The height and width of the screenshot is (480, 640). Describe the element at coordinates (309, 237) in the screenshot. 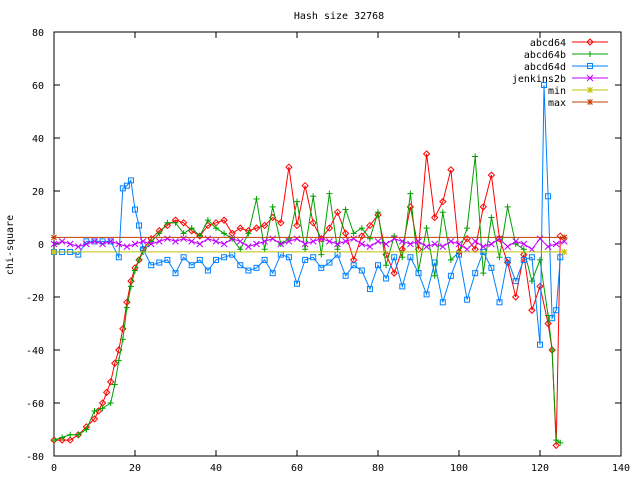

I see `series-max` at that location.